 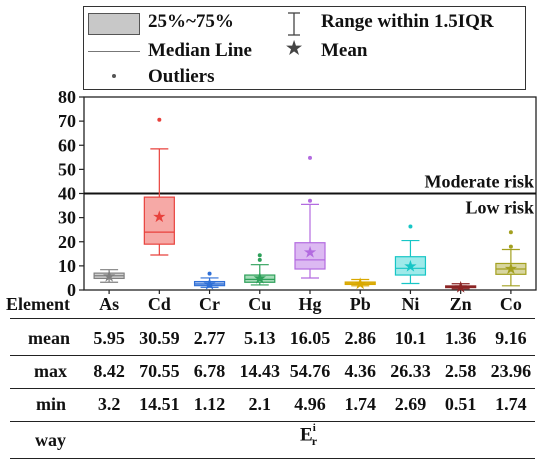 I want to click on y-tick-label: 20, so click(x=67, y=242).